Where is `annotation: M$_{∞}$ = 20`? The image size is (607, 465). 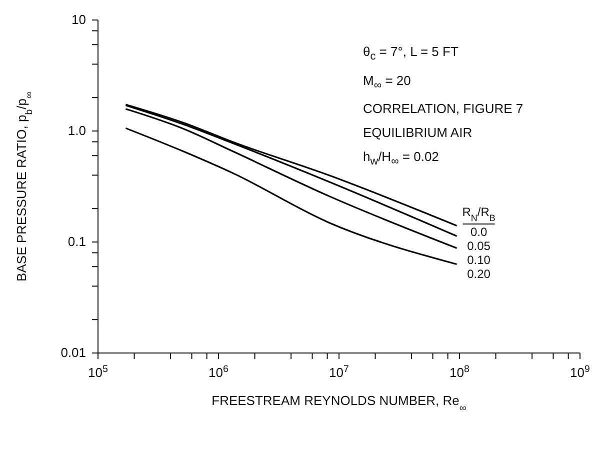 annotation: M$_{∞}$ = 20 is located at coordinates (387, 83).